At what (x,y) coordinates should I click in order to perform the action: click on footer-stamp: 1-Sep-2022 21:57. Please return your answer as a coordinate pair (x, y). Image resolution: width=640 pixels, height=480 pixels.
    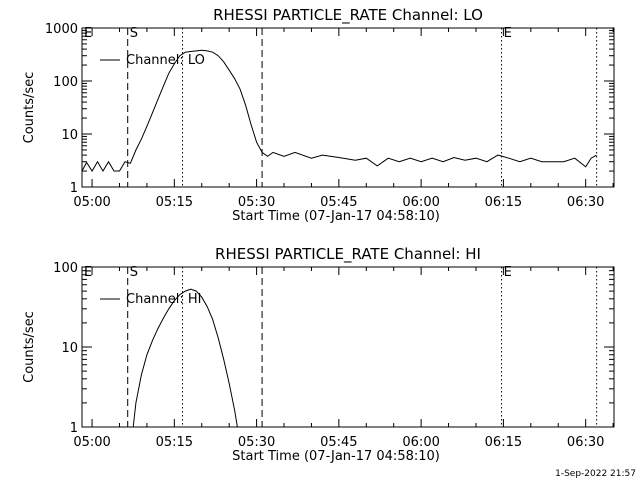
    Looking at the image, I should click on (595, 474).